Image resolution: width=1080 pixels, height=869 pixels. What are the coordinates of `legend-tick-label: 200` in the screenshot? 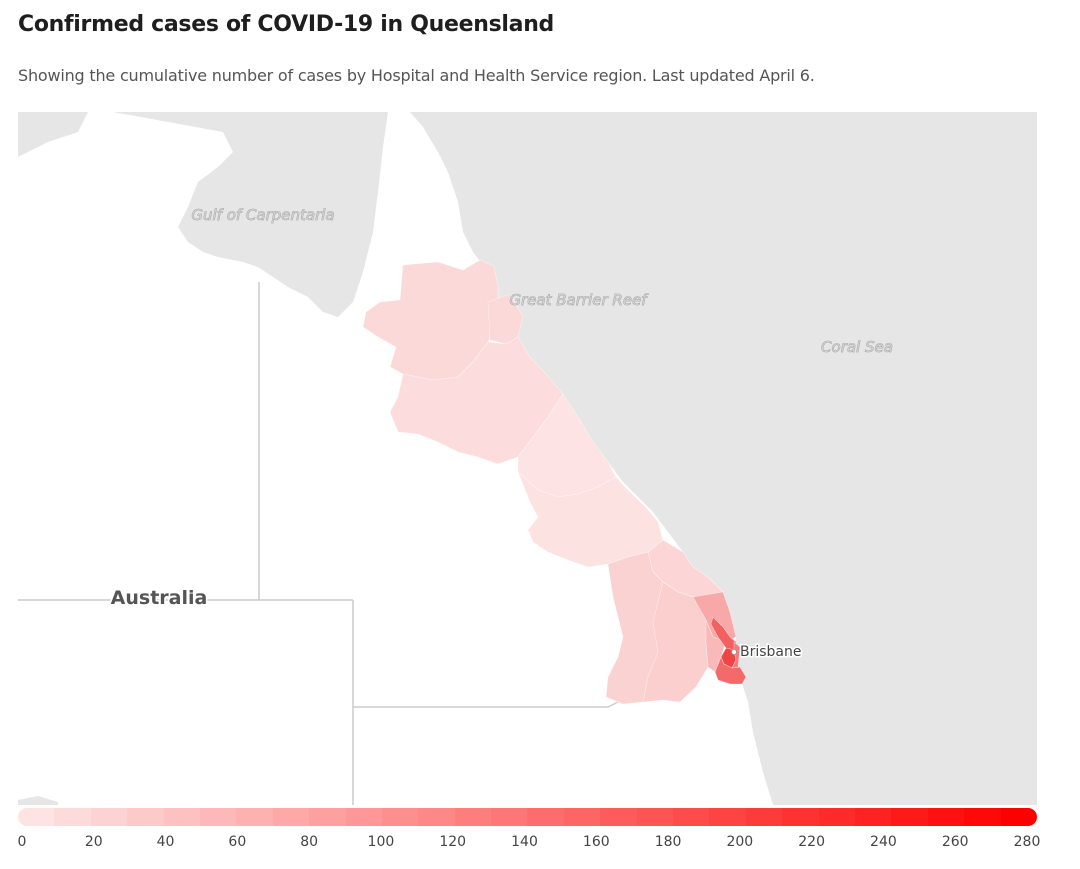 It's located at (740, 842).